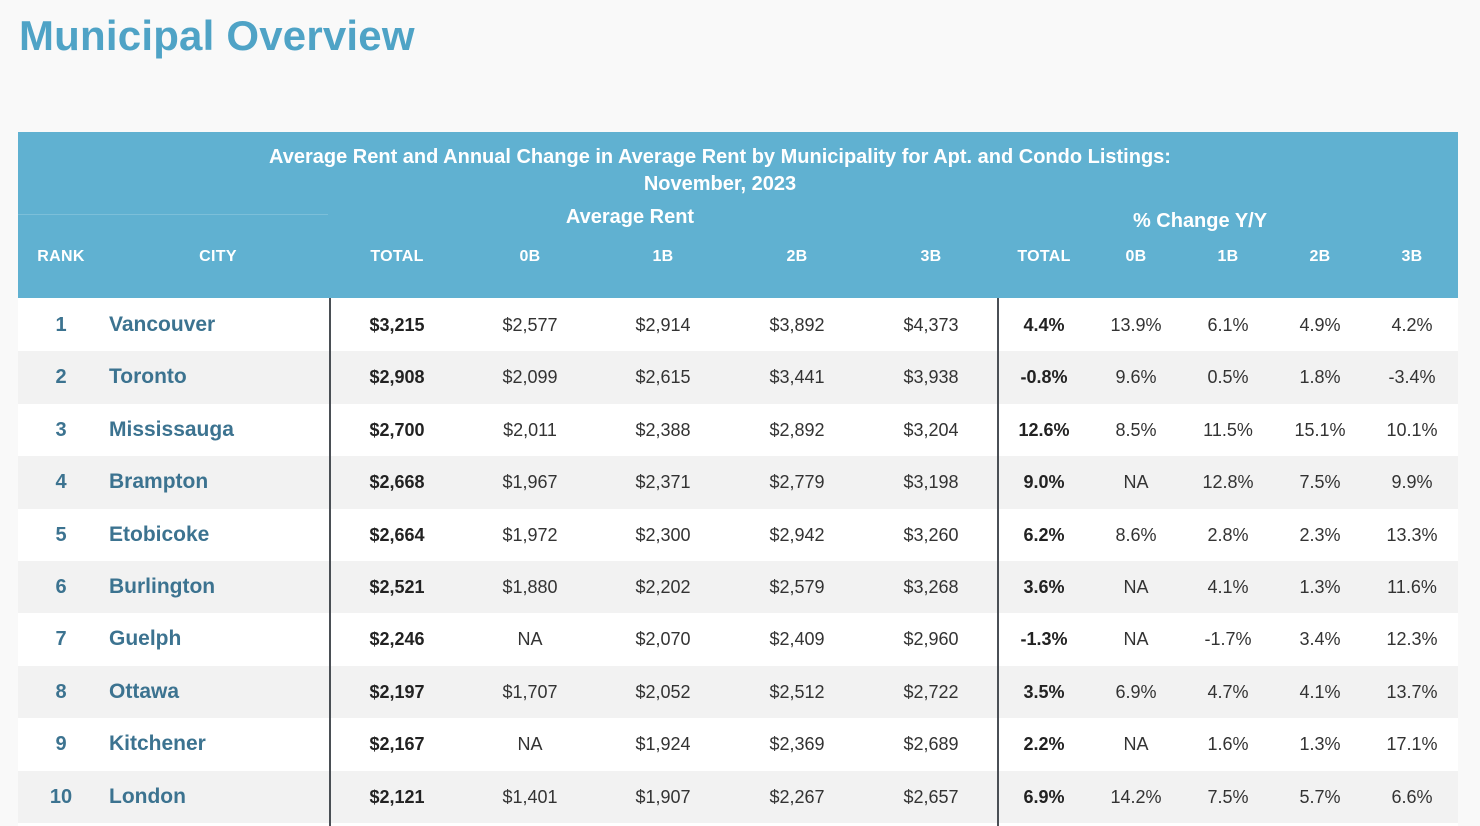  I want to click on cell-rent-1b: $2,388, so click(663, 429).